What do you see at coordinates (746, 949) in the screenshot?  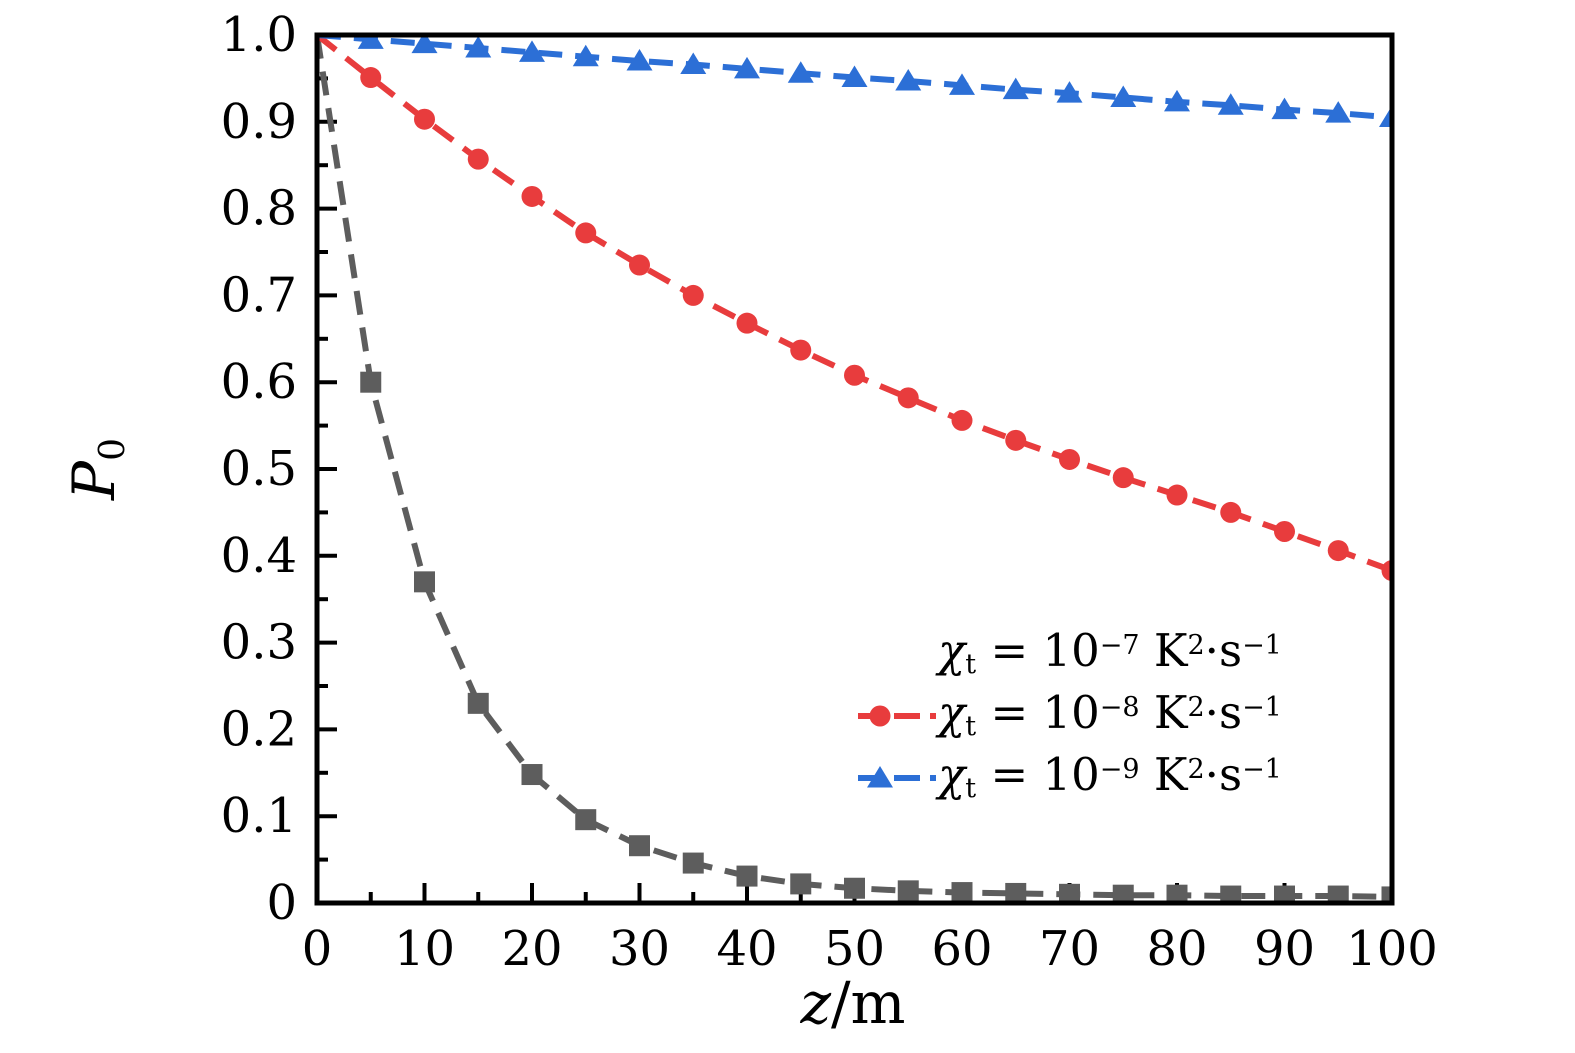 I see `x-tick-label: 40` at bounding box center [746, 949].